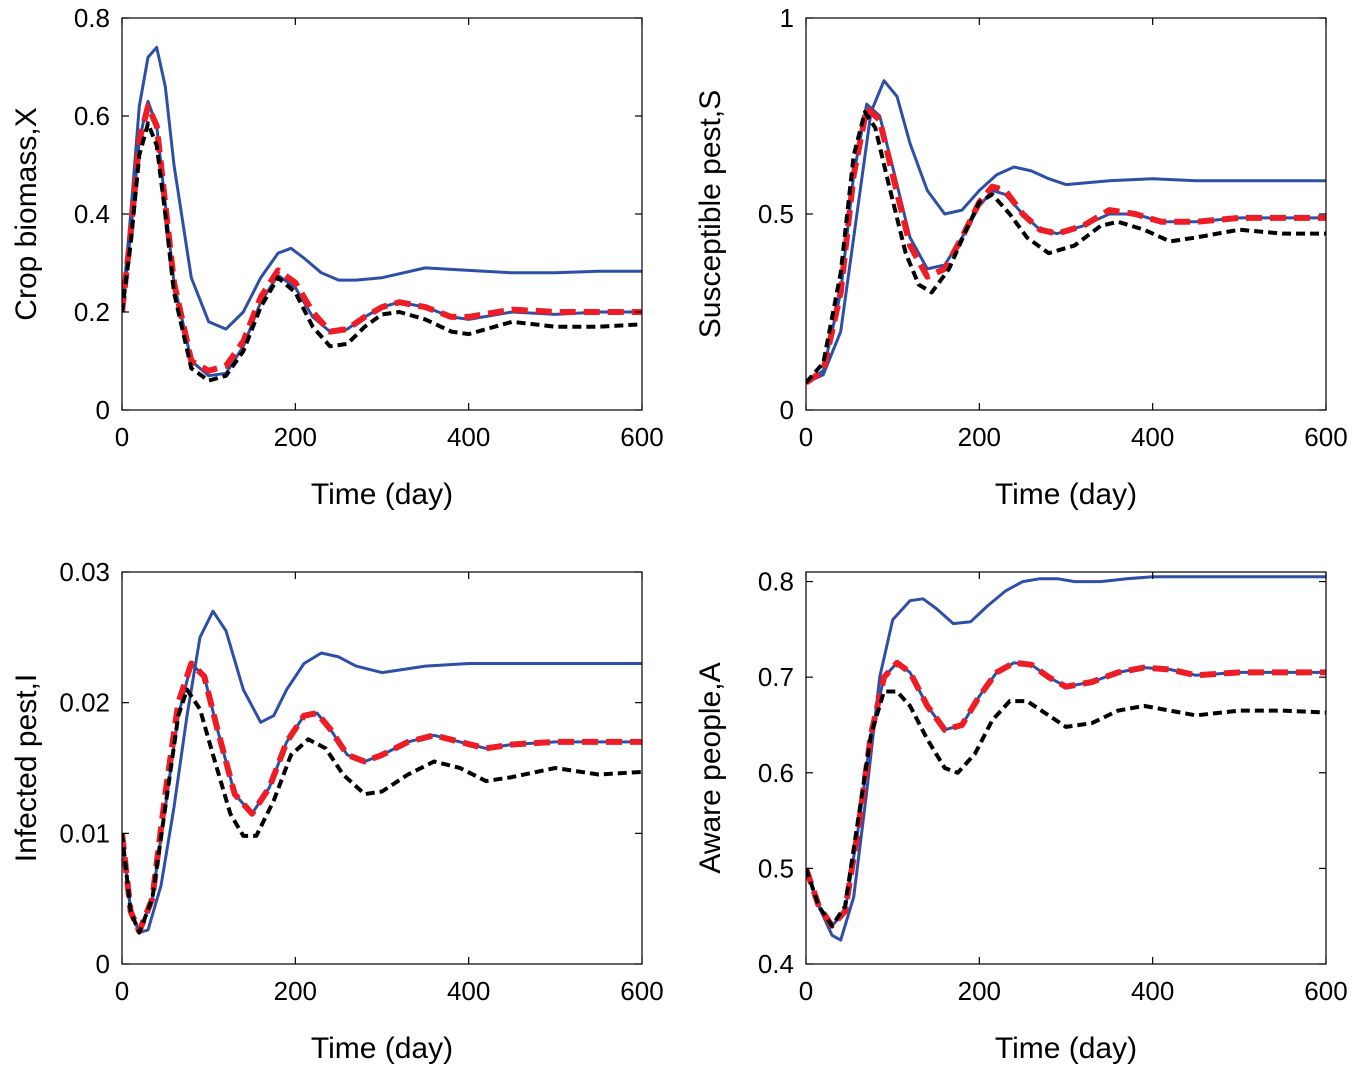 The width and height of the screenshot is (1354, 1067). What do you see at coordinates (710, 214) in the screenshot?
I see `y-axis-label: Susceptible pest,S` at bounding box center [710, 214].